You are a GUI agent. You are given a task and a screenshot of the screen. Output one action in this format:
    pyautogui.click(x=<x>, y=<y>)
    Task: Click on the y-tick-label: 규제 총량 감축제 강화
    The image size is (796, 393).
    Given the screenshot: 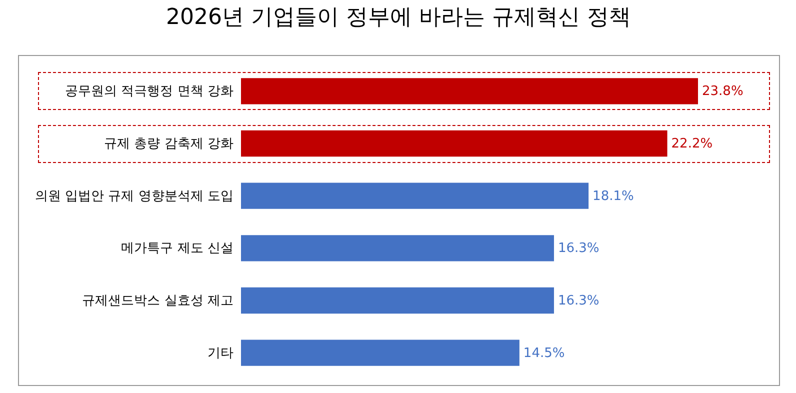 What is the action you would take?
    pyautogui.click(x=169, y=144)
    